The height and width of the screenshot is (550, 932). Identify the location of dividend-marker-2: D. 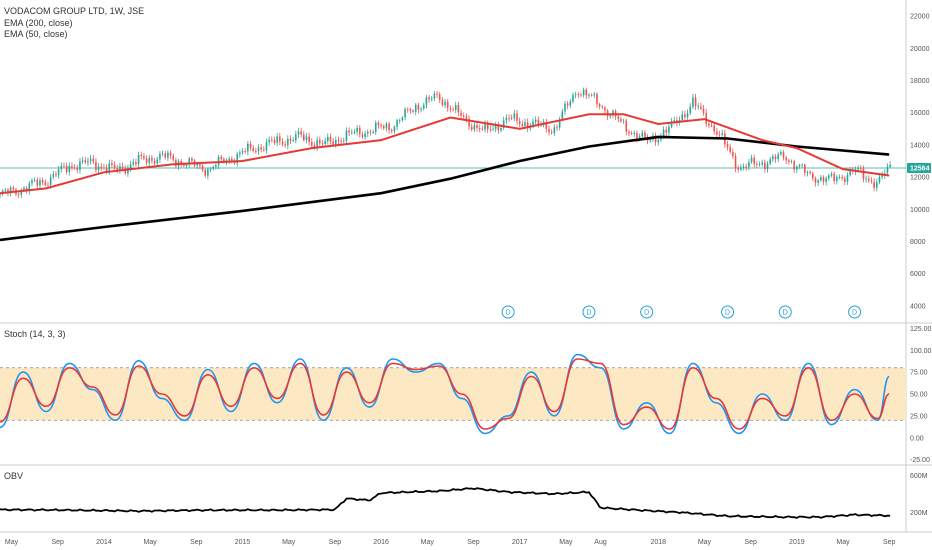
(647, 312).